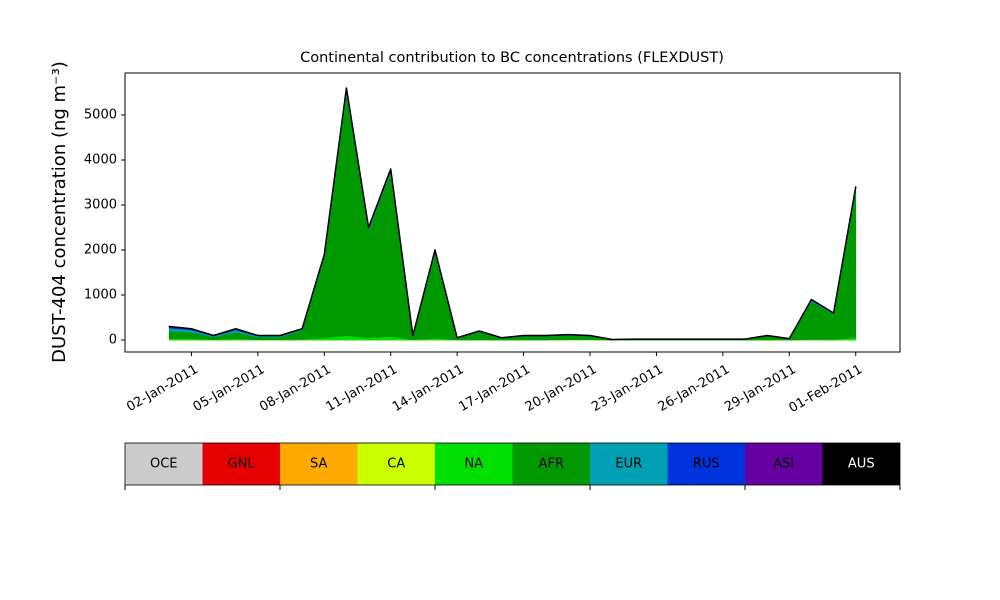 Image resolution: width=1000 pixels, height=600 pixels. I want to click on x-tick-label: 23-Jan-2011, so click(627, 388).